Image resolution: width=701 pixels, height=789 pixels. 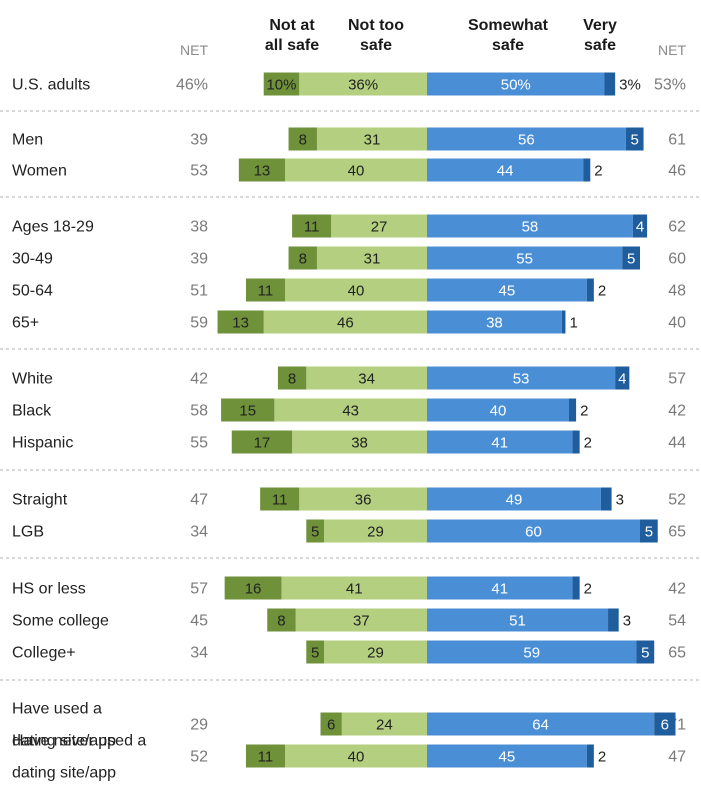 I want to click on label-not-too-safe: 43, so click(x=350, y=411).